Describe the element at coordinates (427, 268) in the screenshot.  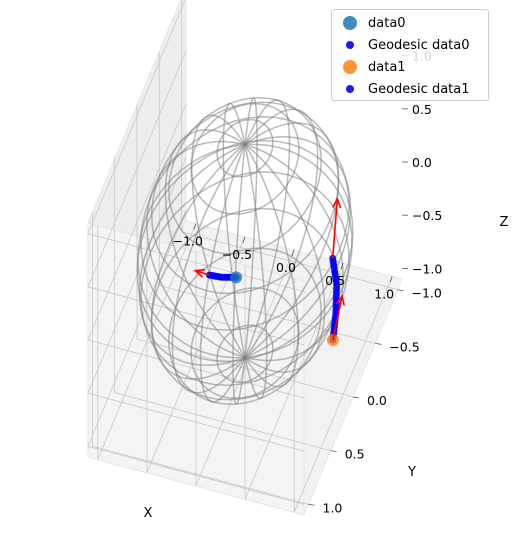
I see `z-tick-label: −1.0` at that location.